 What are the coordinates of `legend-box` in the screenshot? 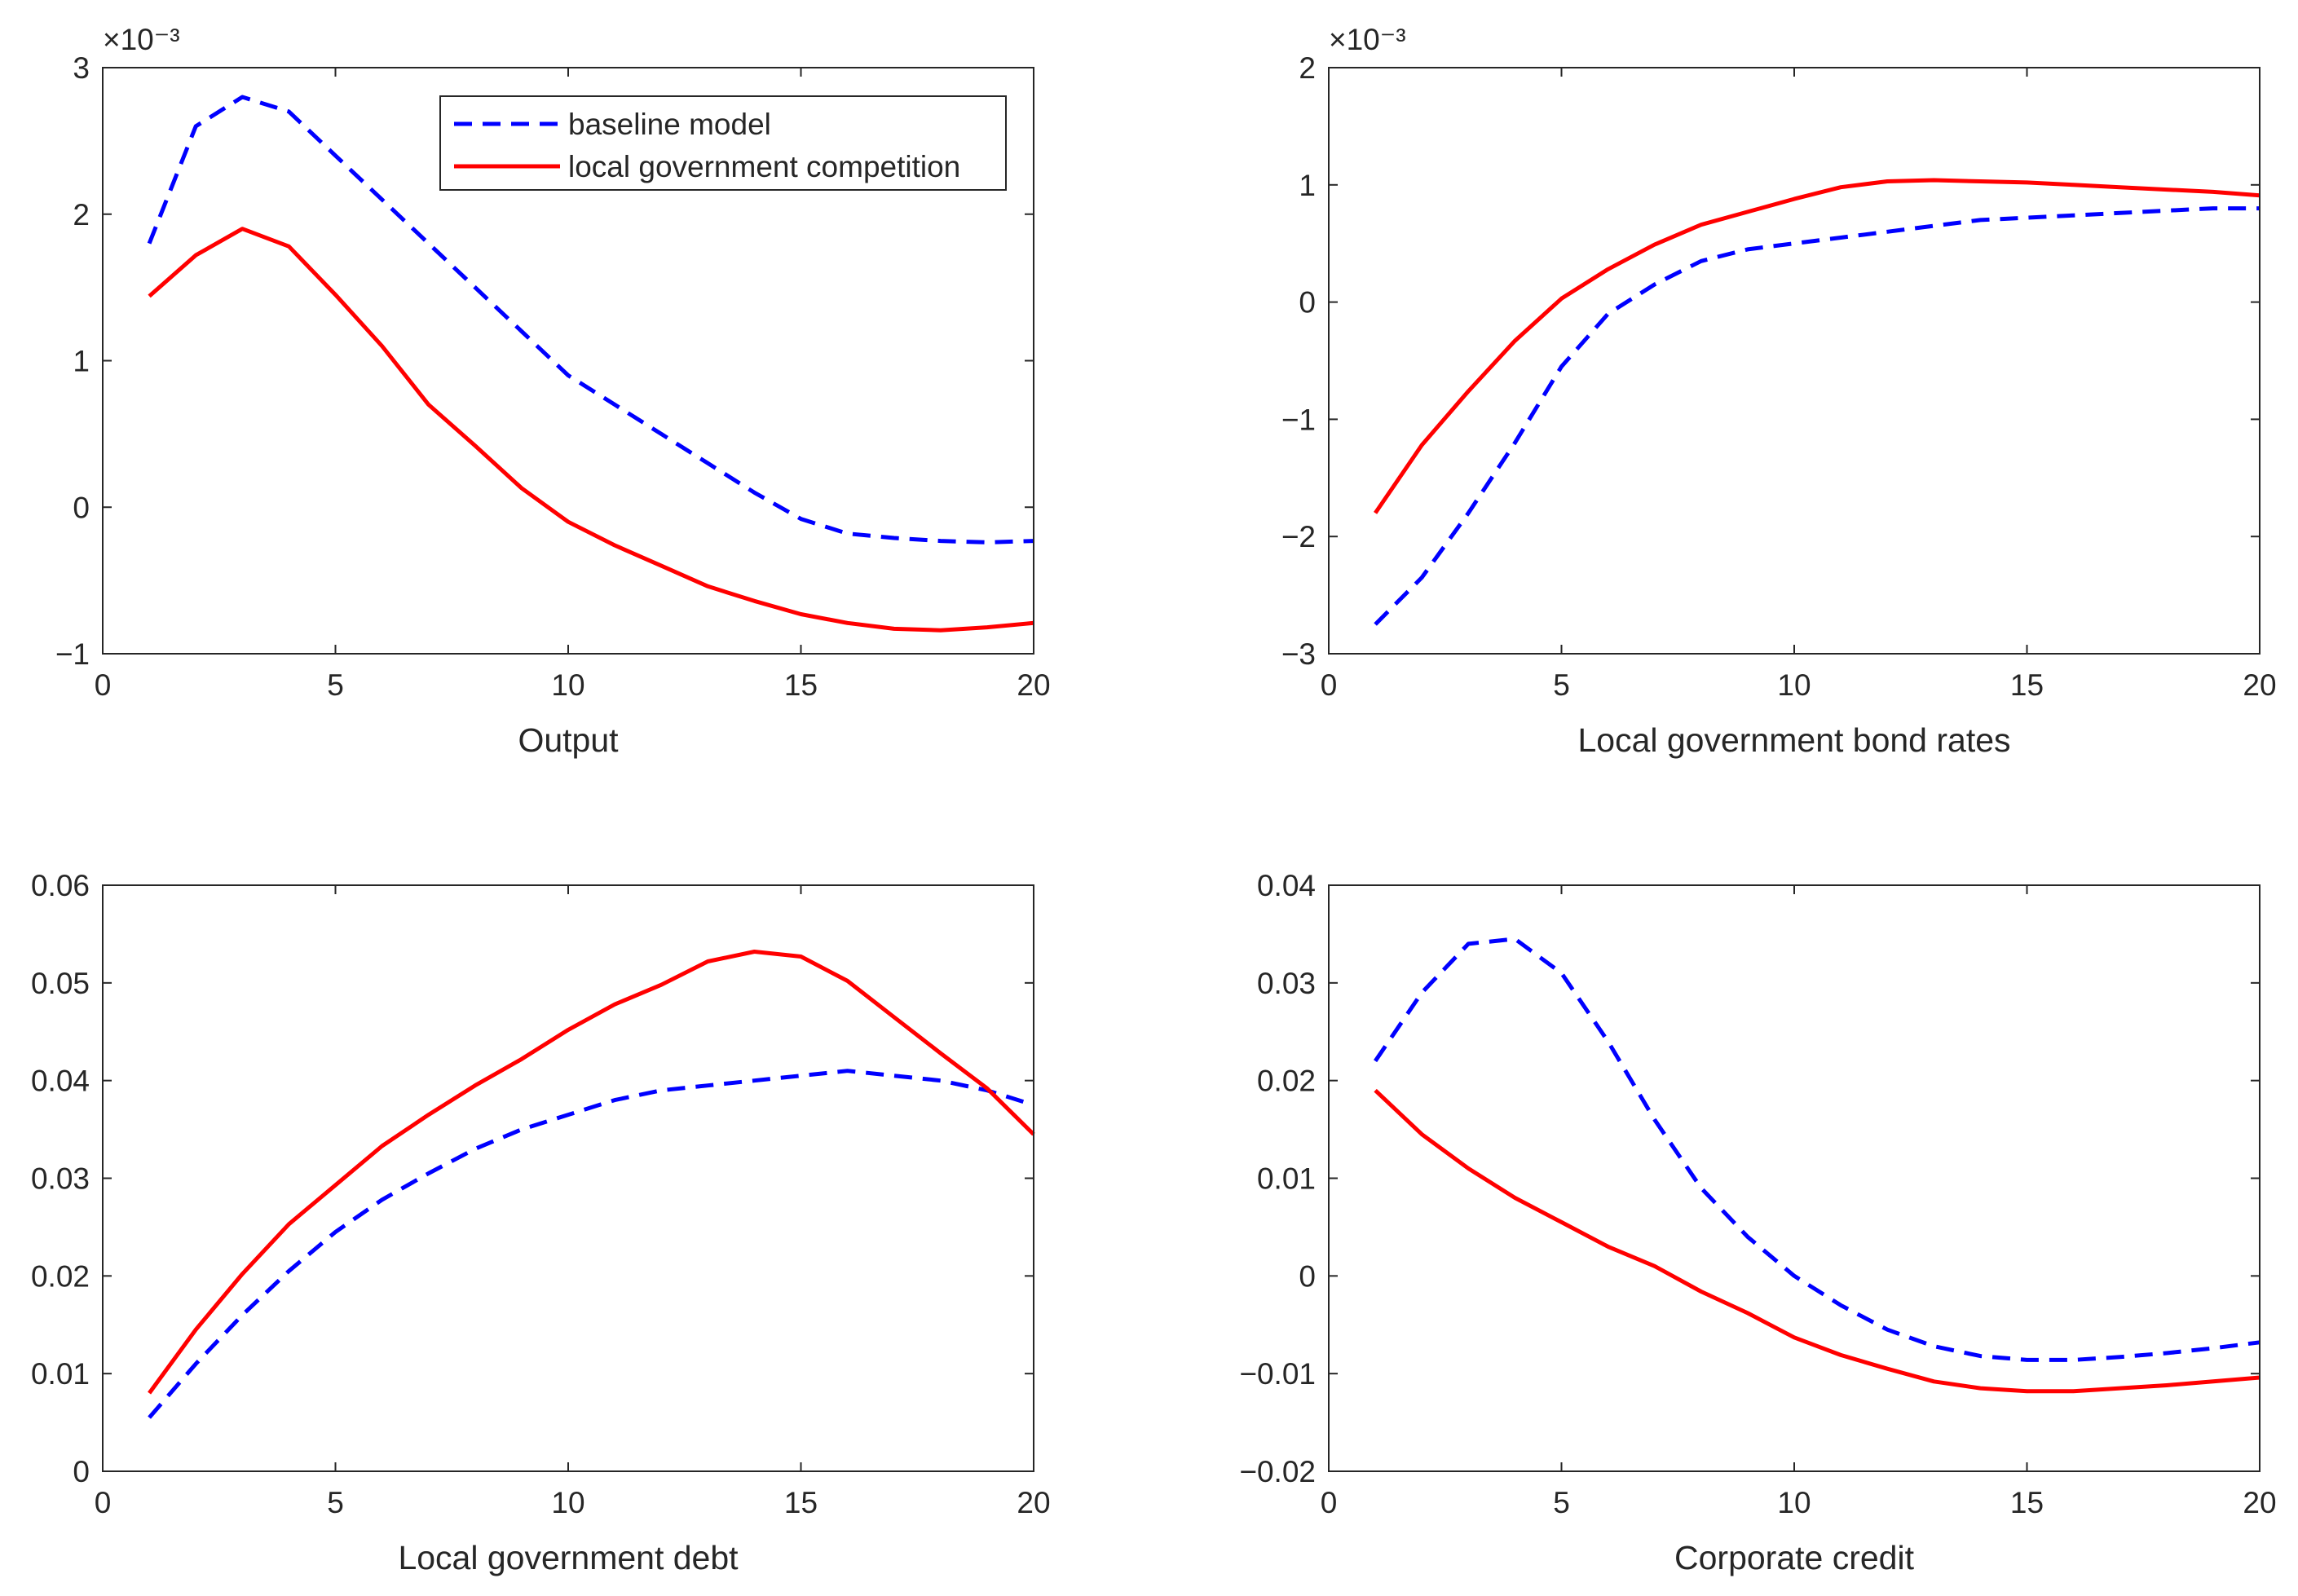 It's located at (723, 143).